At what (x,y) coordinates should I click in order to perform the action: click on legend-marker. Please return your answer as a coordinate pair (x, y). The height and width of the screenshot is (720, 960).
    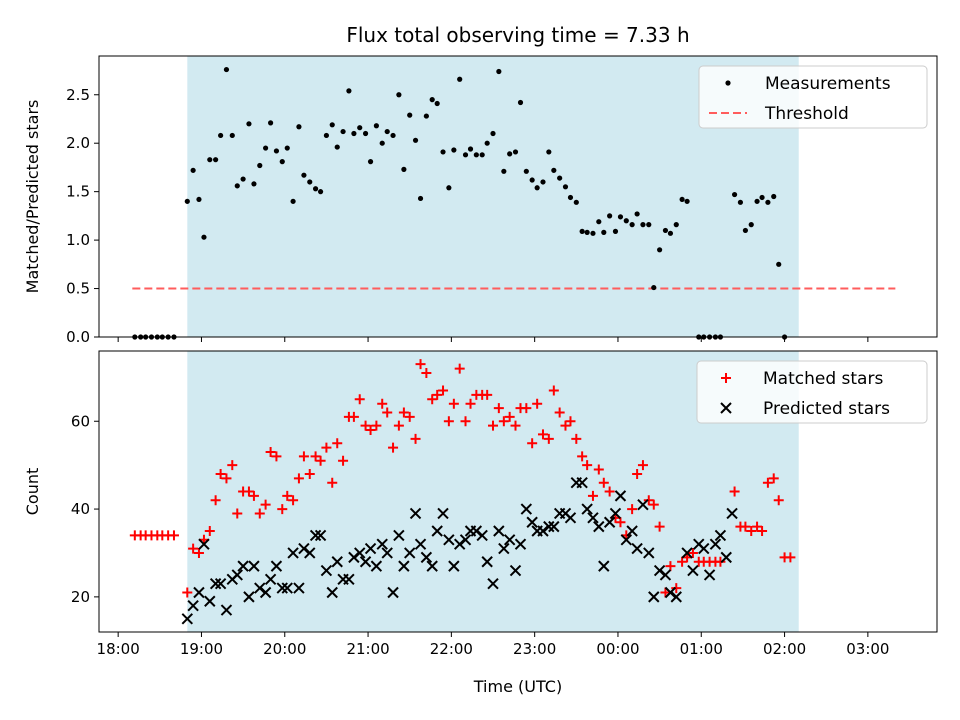
    Looking at the image, I should click on (726, 408).